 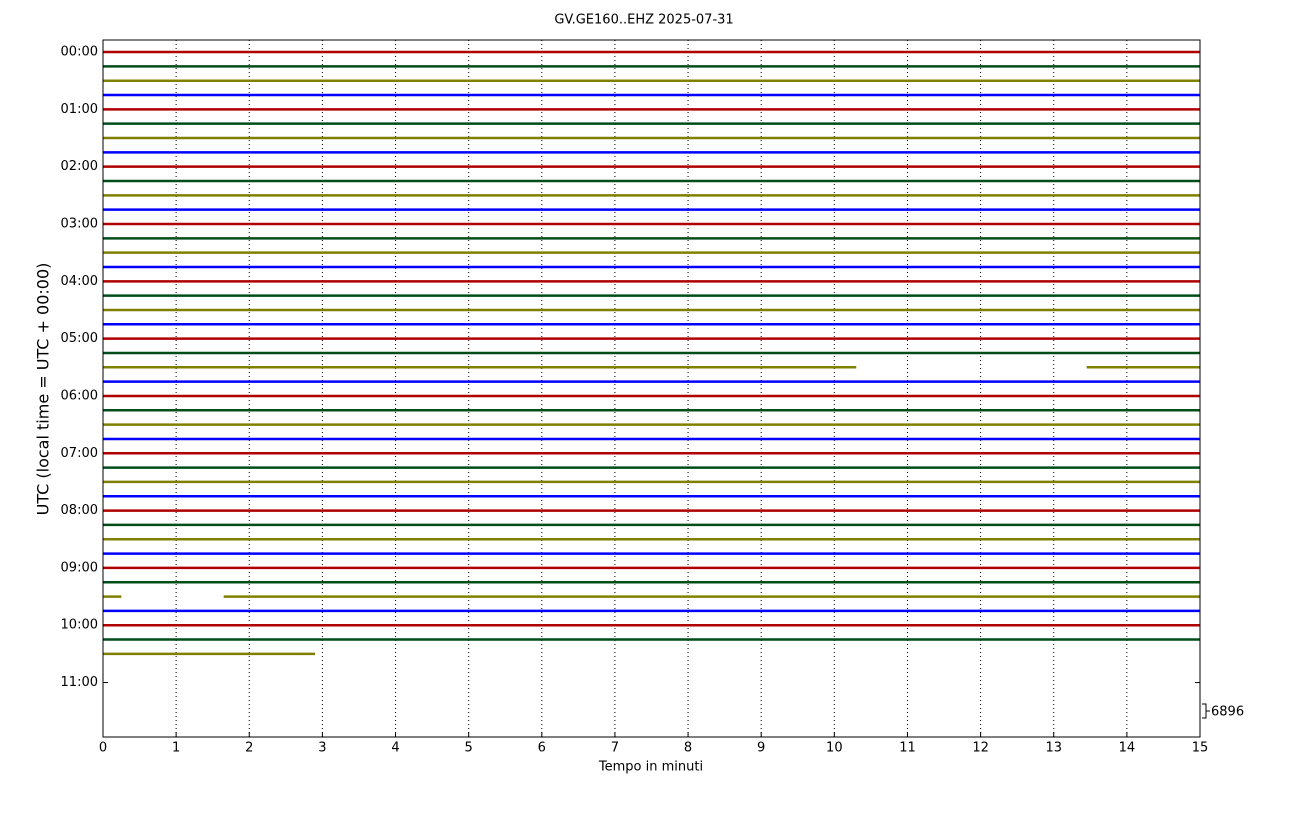 What do you see at coordinates (322, 748) in the screenshot?
I see `x-tick-label: 3` at bounding box center [322, 748].